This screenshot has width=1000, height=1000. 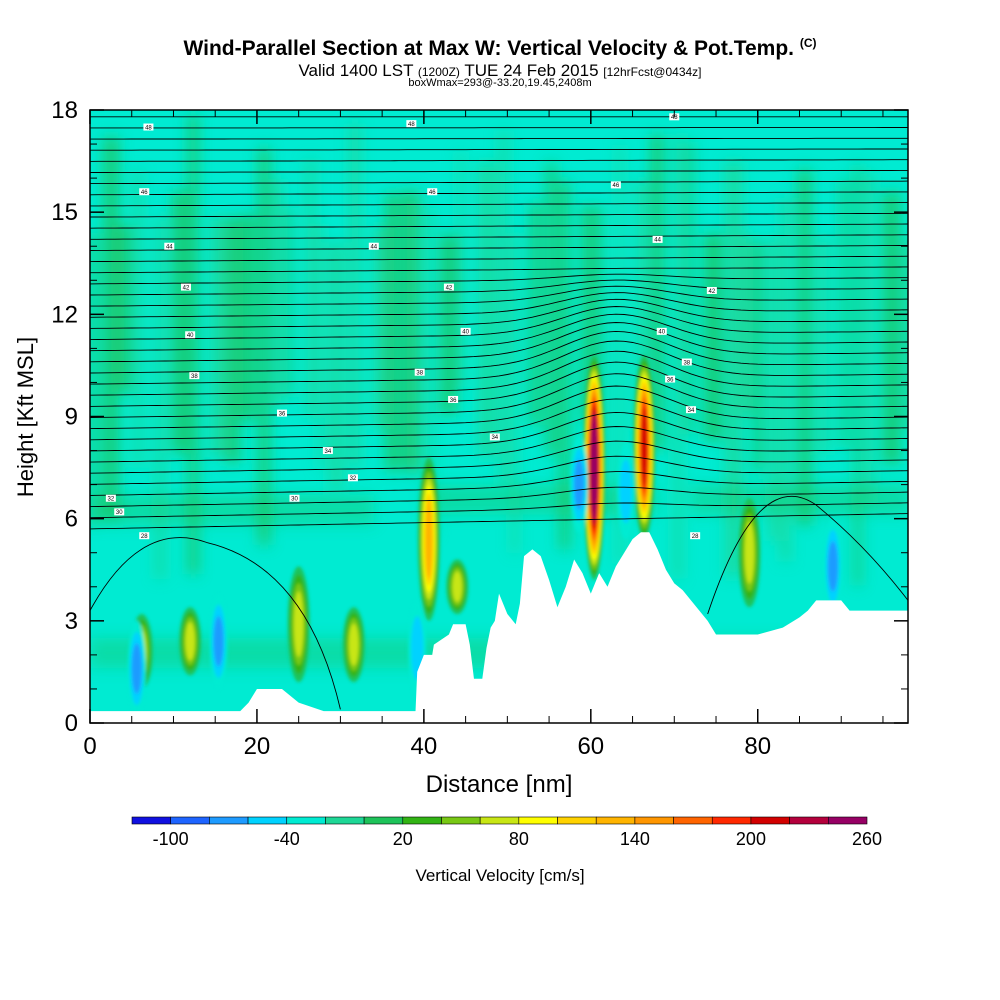 What do you see at coordinates (635, 839) in the screenshot?
I see `colorbar-tick-label: 140` at bounding box center [635, 839].